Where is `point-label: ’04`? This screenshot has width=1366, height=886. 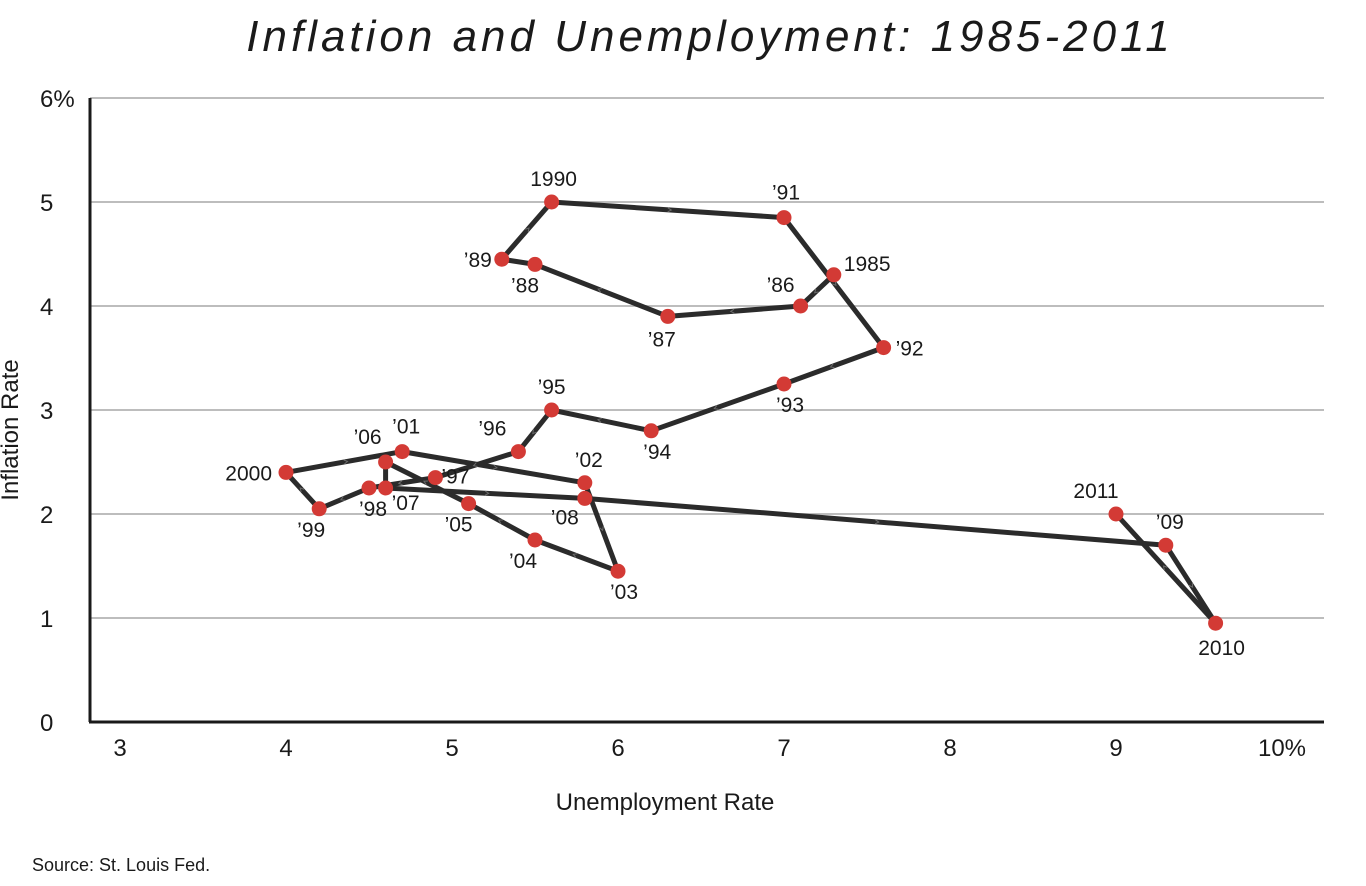 point-label: ’04 is located at coordinates (523, 561).